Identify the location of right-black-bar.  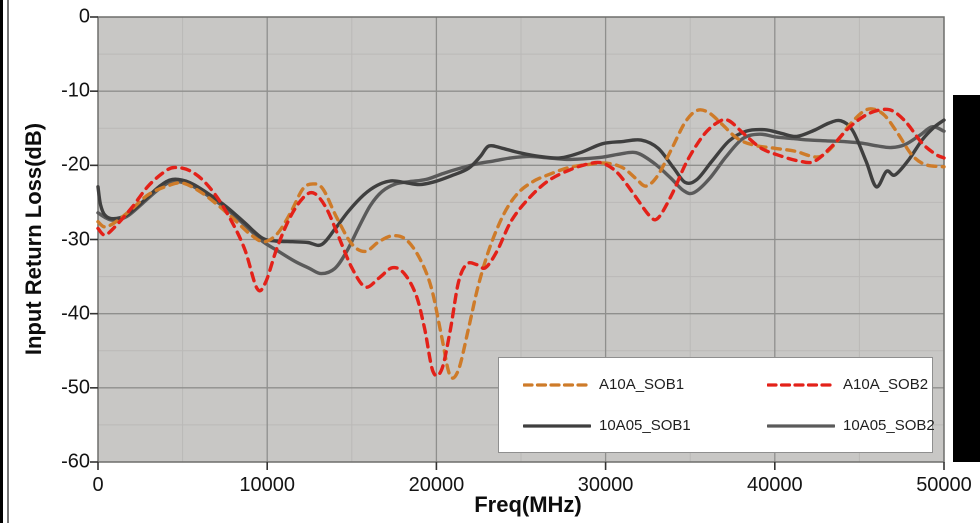
(966, 278).